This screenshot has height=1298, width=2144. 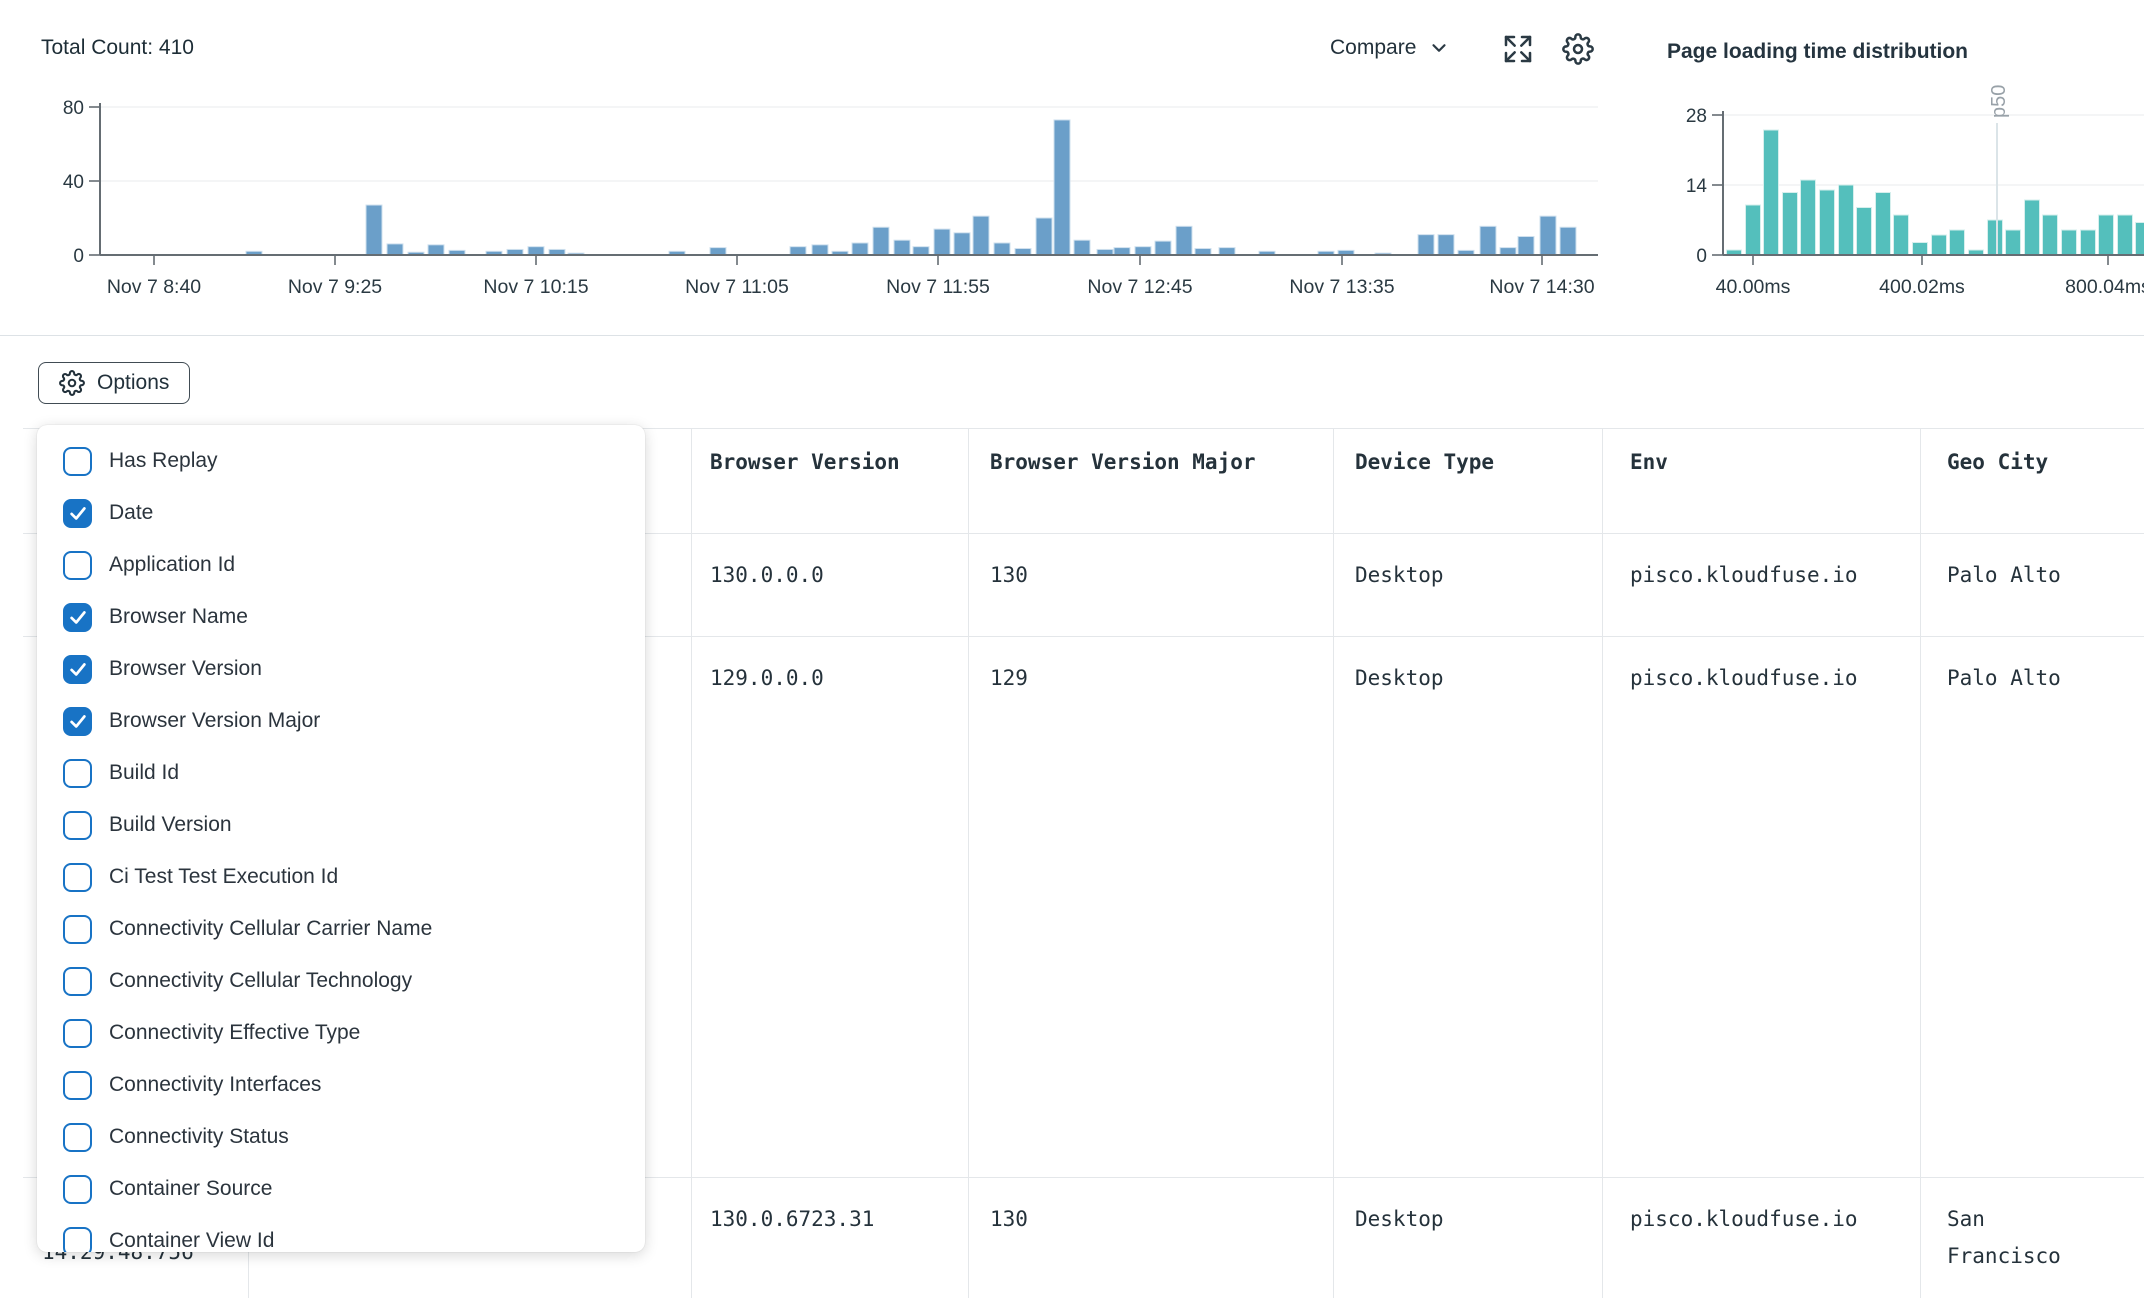 I want to click on menu-item-connectivity-cellular-carrier-name: Connectivity Cellular Carrier Name, so click(x=341, y=929).